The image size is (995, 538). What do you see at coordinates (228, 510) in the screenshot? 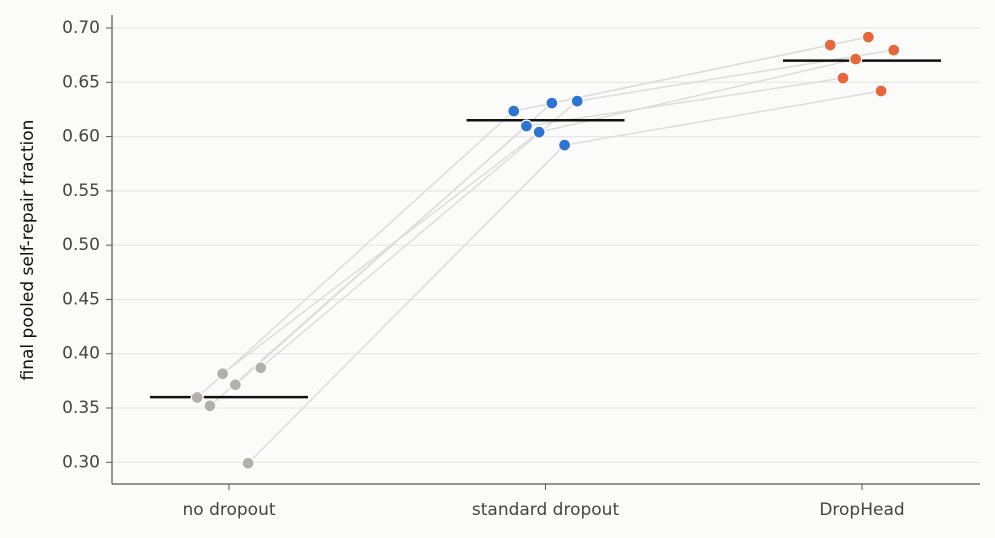
I see `x-tick-label: no dropout` at bounding box center [228, 510].